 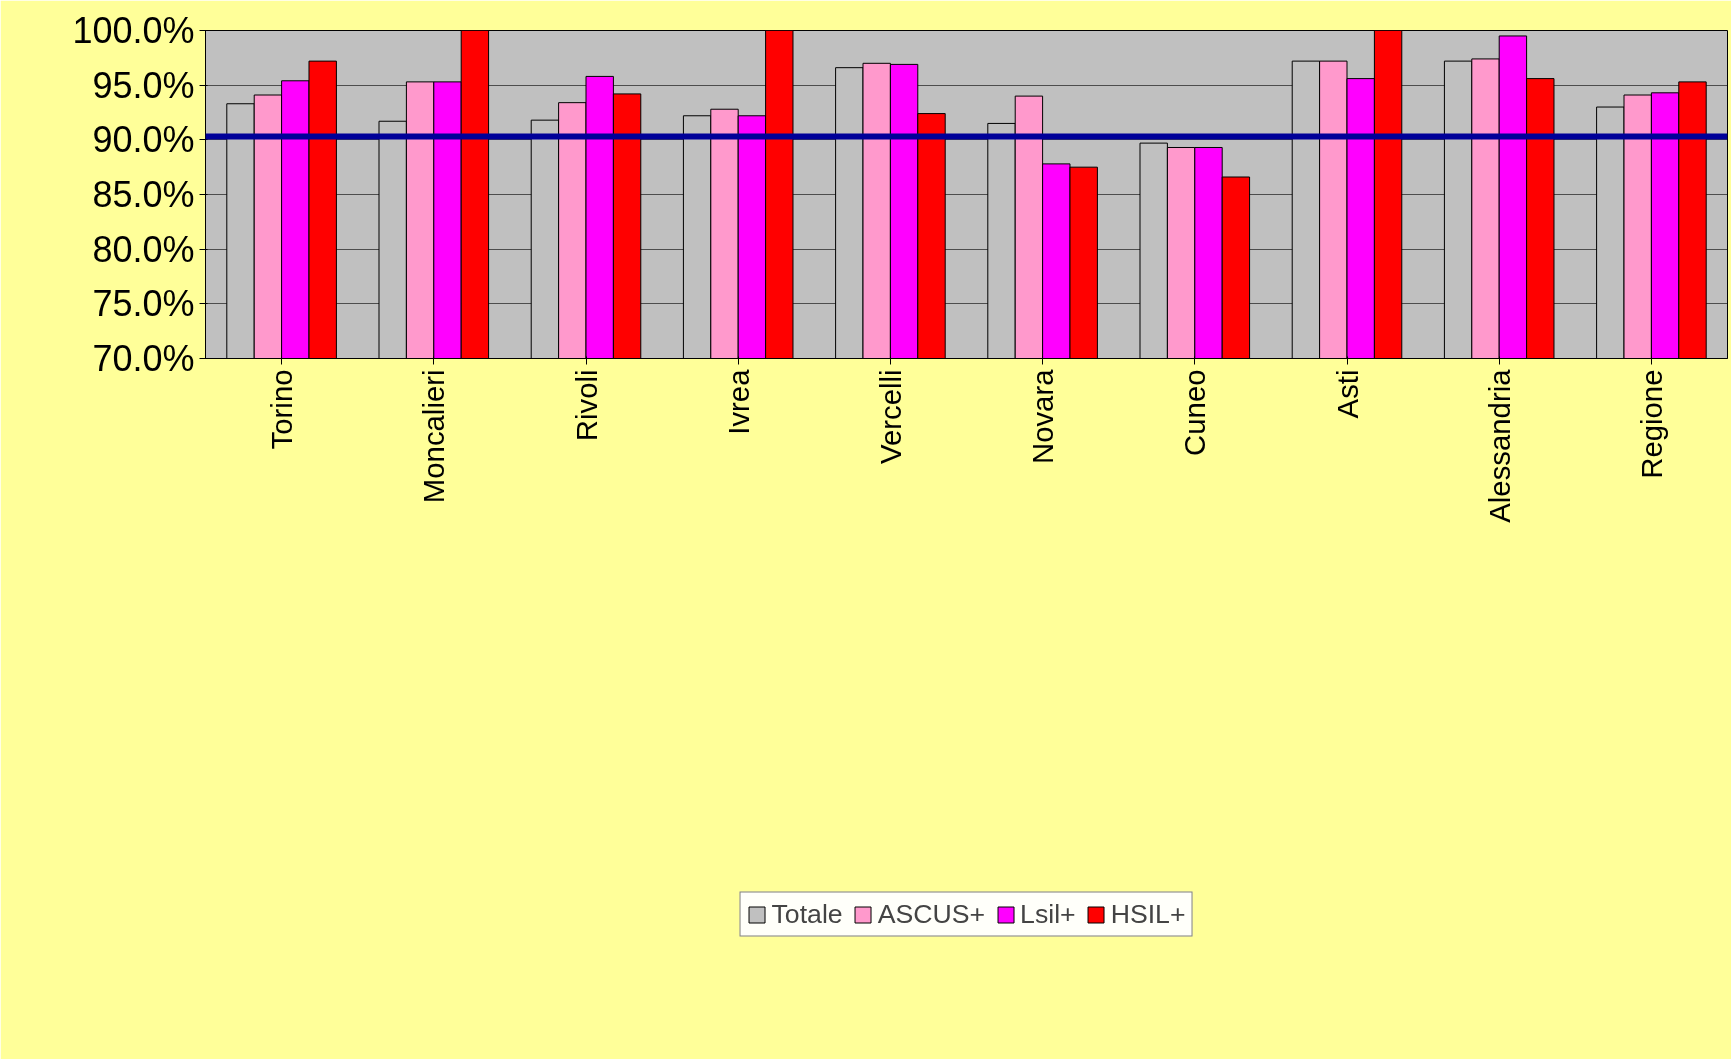 What do you see at coordinates (807, 914) in the screenshot?
I see `legend-label: Totale` at bounding box center [807, 914].